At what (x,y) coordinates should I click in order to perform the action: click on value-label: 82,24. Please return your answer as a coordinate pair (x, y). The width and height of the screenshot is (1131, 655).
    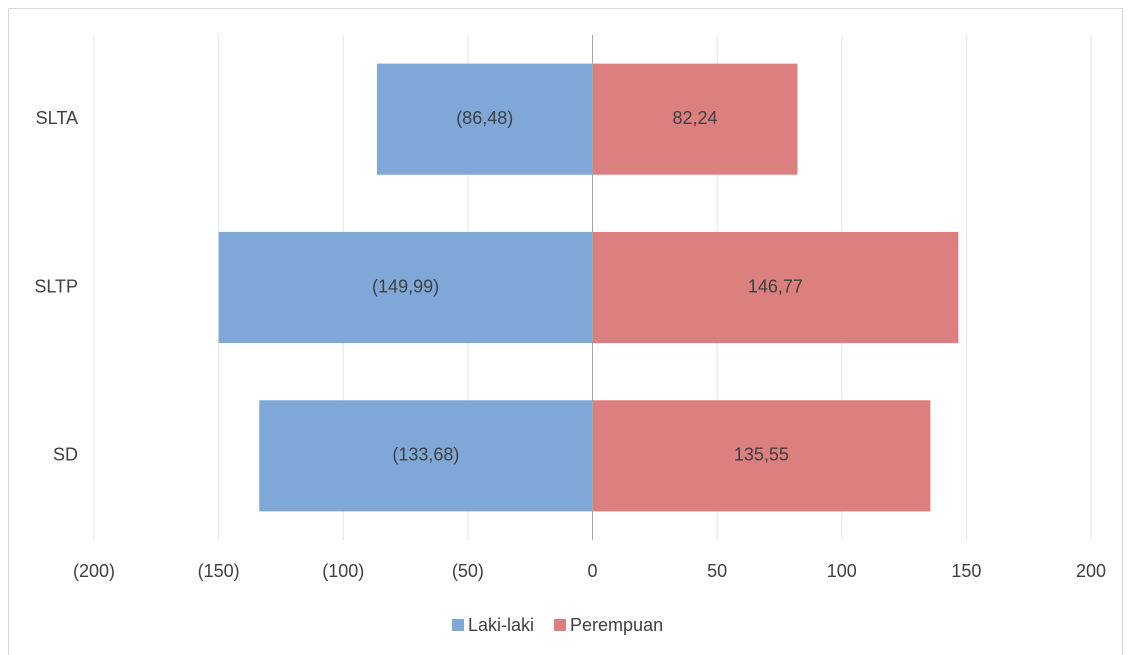
    Looking at the image, I should click on (694, 118).